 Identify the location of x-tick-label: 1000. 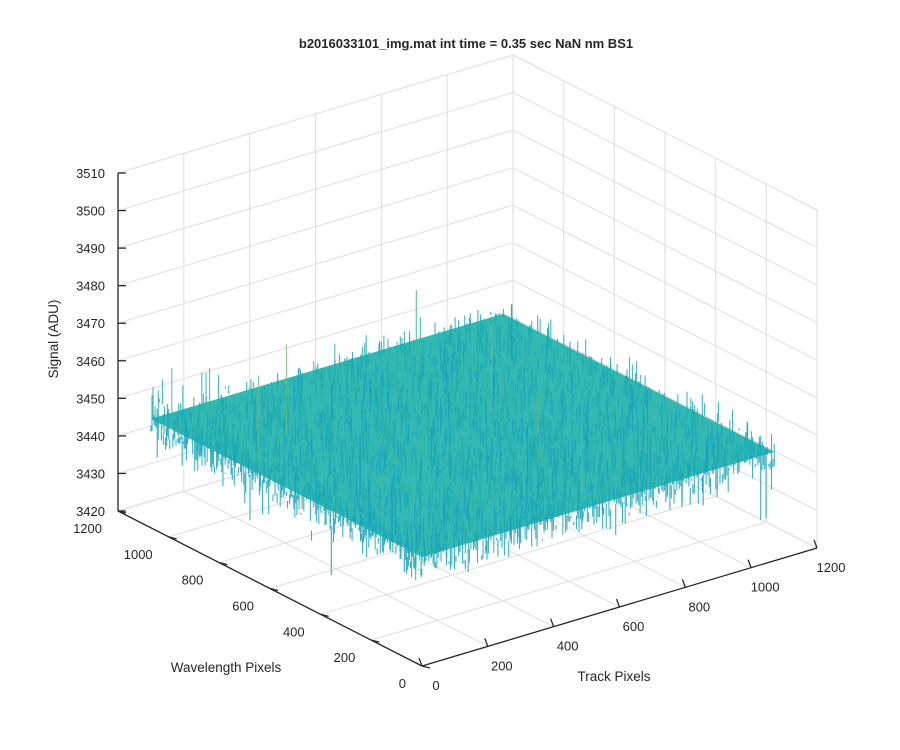
(765, 587).